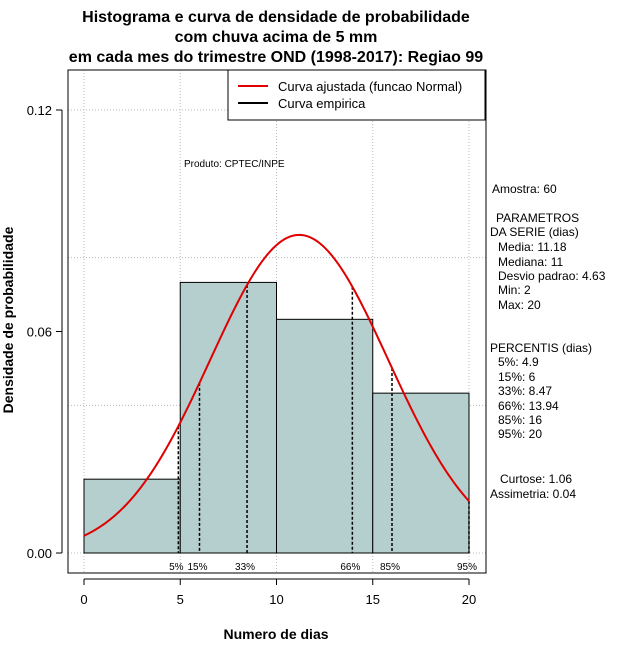 This screenshot has width=640, height=660. What do you see at coordinates (518, 362) in the screenshot?
I see `side-p5: 5%: 4.9` at bounding box center [518, 362].